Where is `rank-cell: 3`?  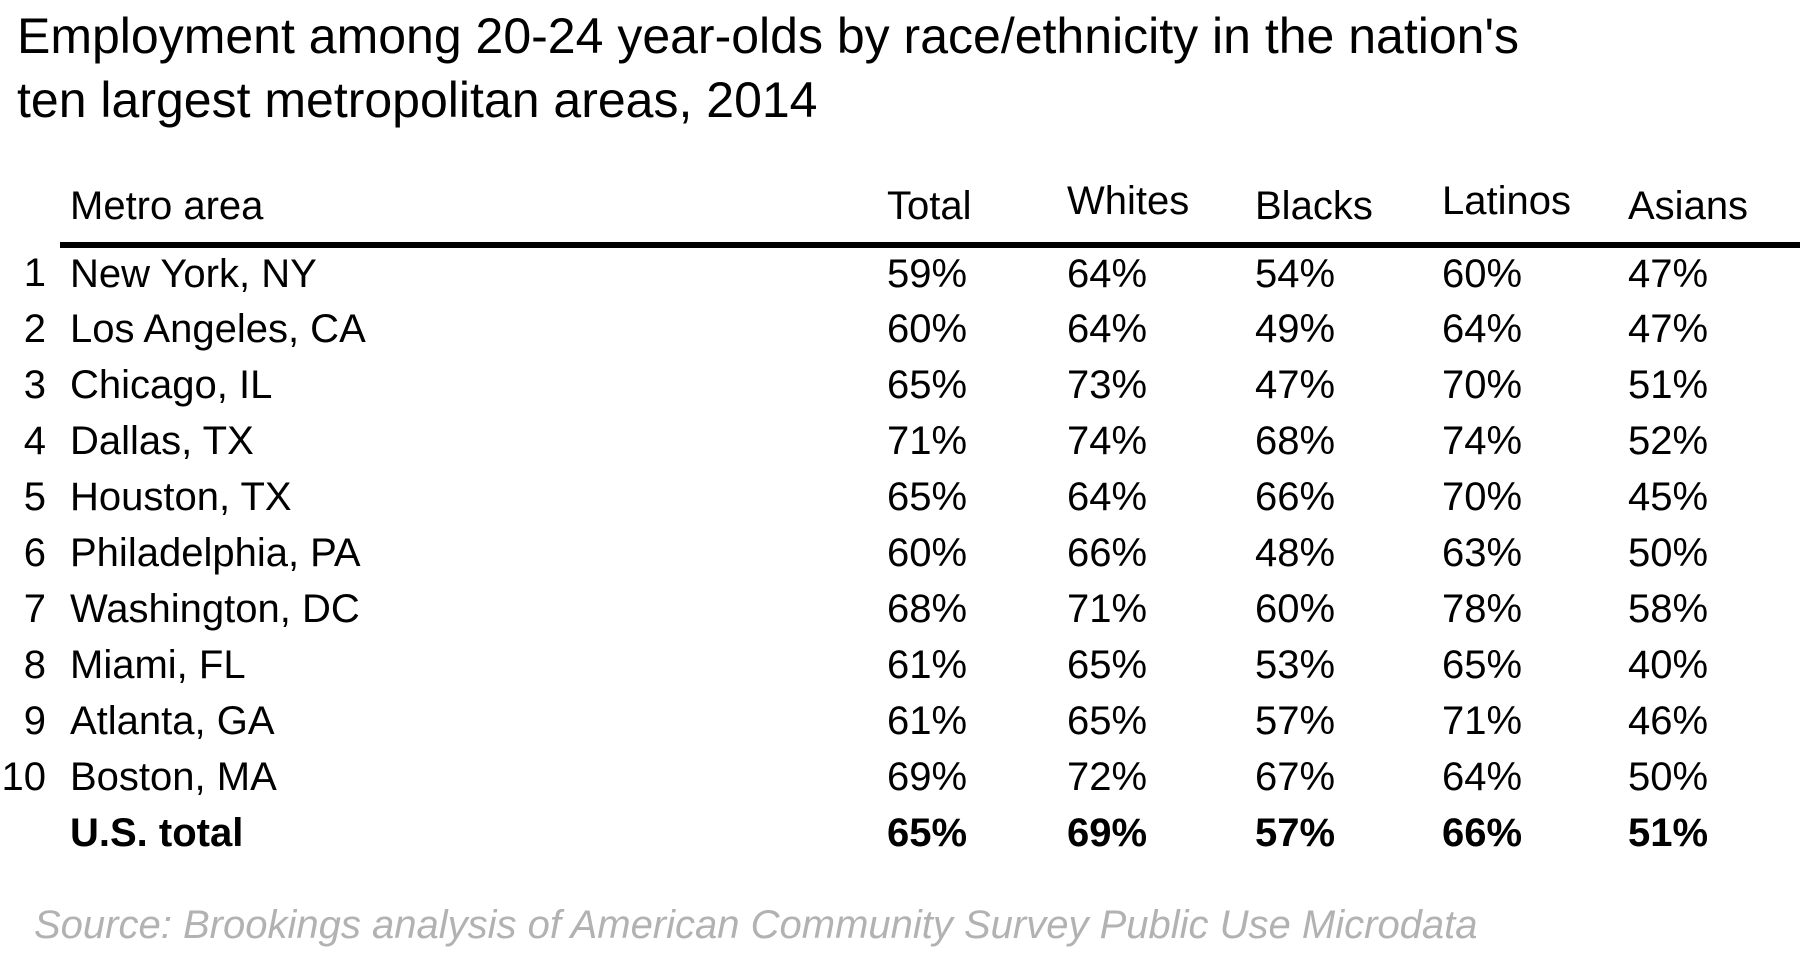 rank-cell: 3 is located at coordinates (34, 384).